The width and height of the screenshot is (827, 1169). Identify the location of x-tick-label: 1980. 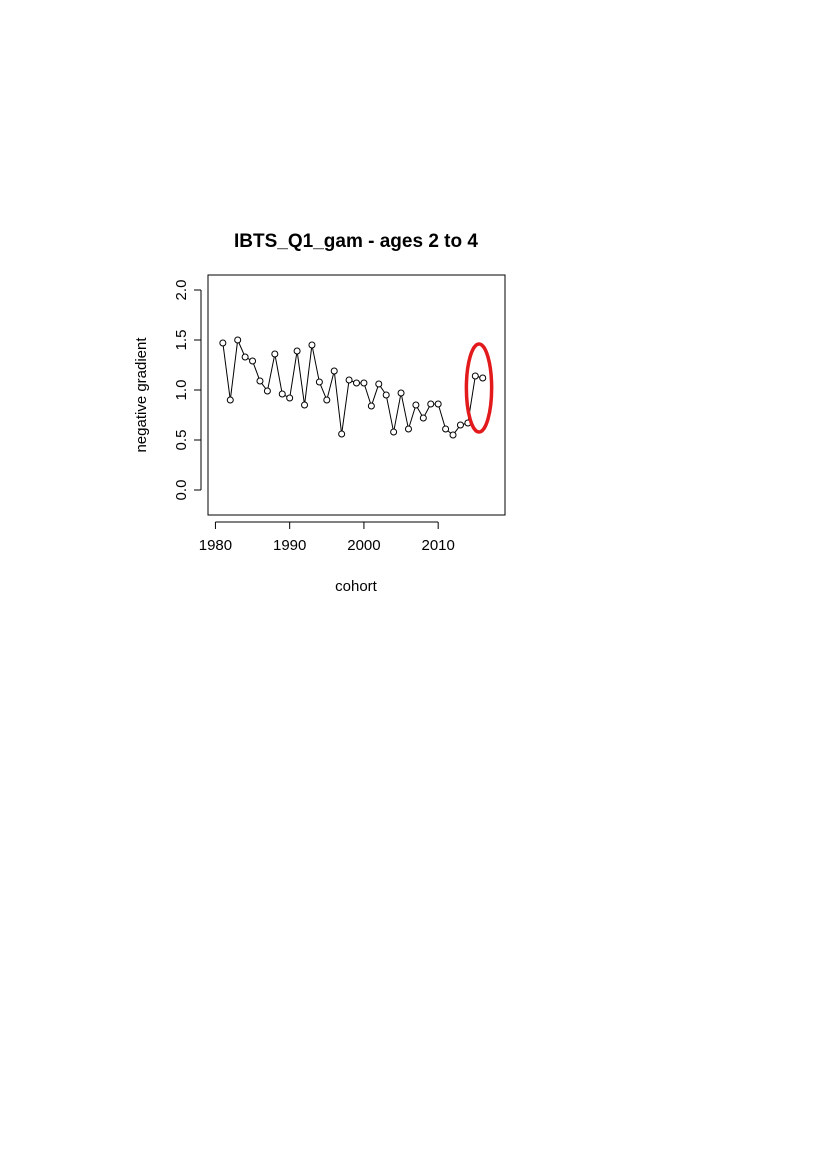
(215, 545).